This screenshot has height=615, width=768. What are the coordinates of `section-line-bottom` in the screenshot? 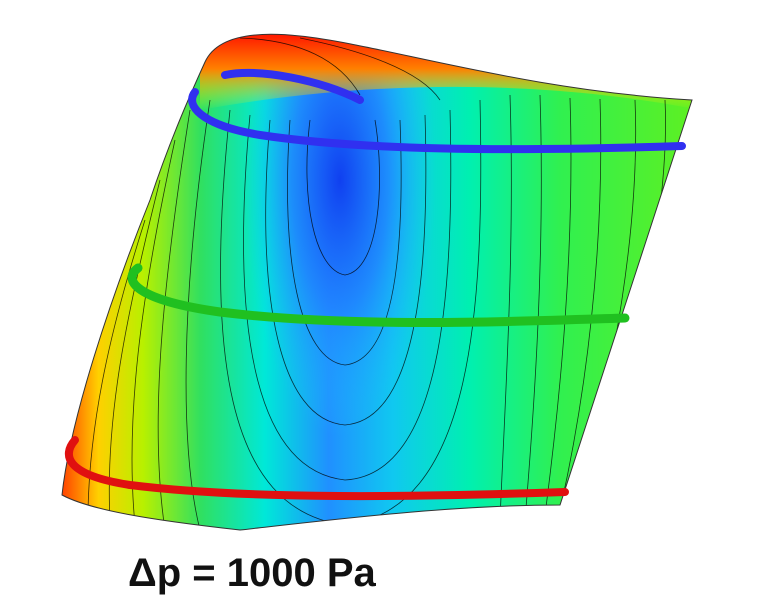 It's located at (316, 468).